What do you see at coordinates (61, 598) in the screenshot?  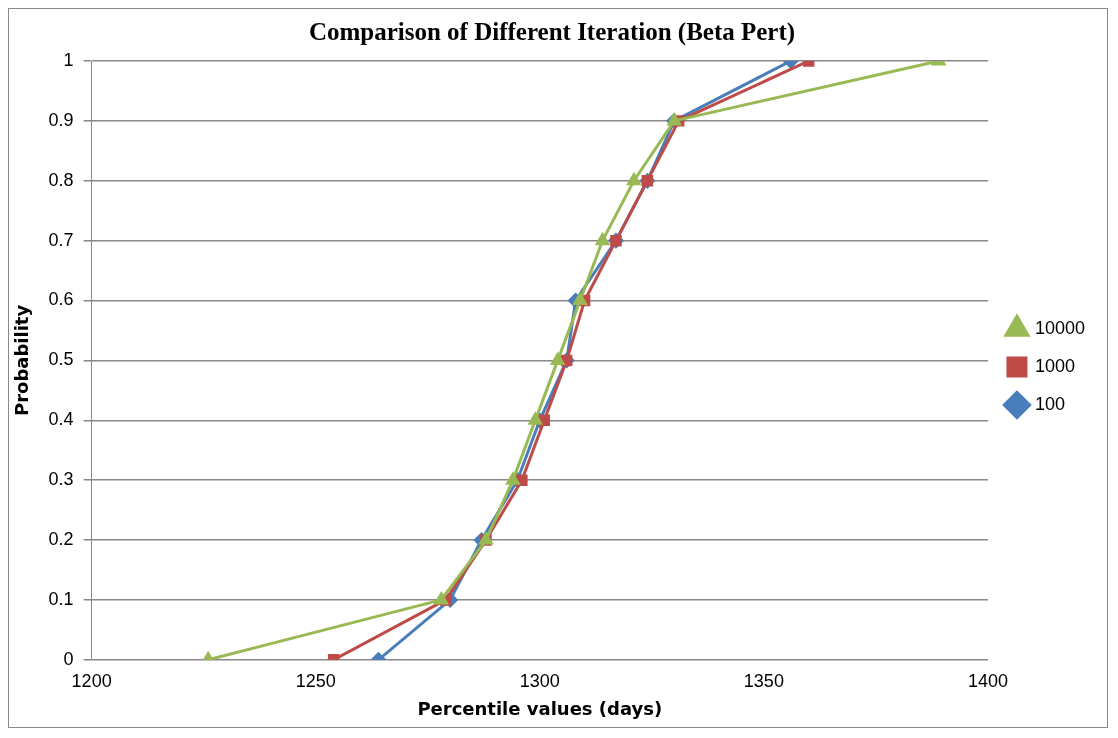 I see `y-tick-label: 0.1` at bounding box center [61, 598].